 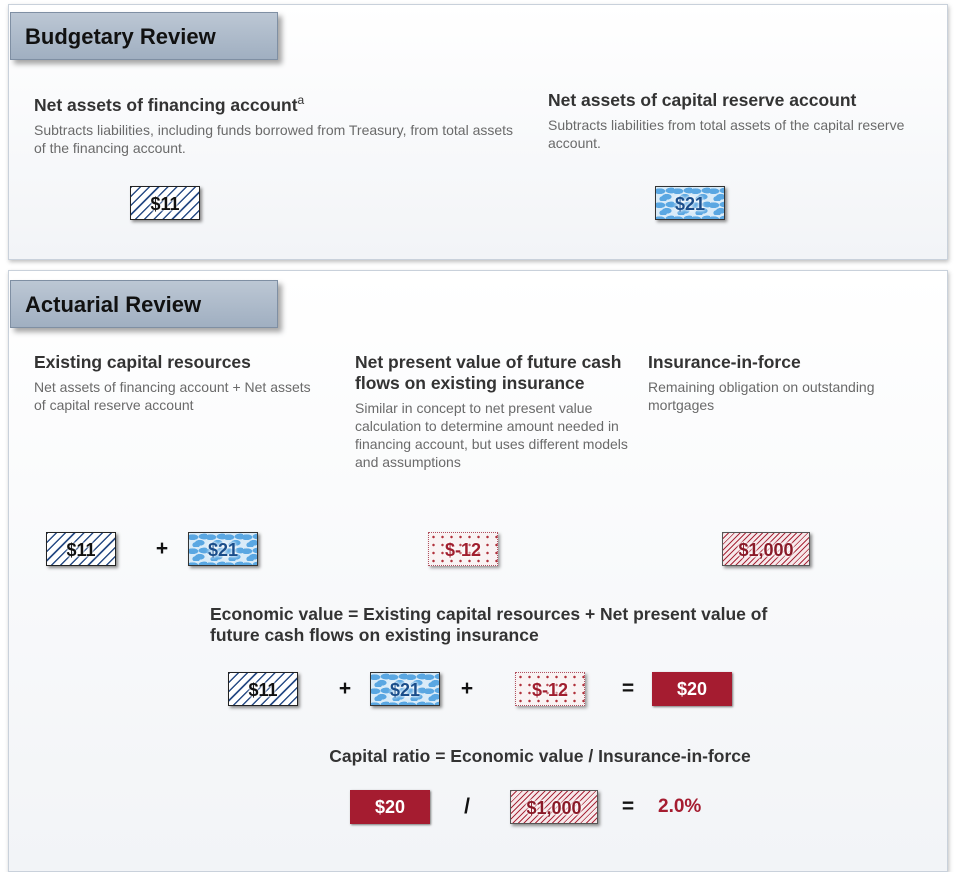 I want to click on item-heading: Net assets of capital reserve account, so click(x=738, y=100).